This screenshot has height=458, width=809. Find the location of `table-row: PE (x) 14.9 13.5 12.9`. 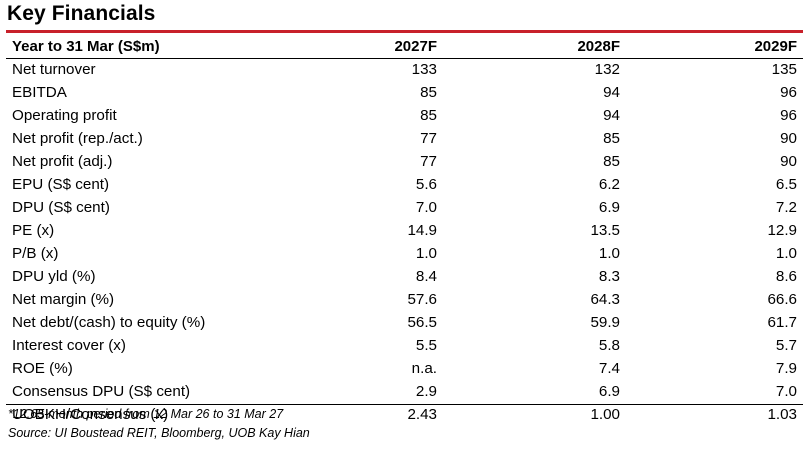

table-row: PE (x) 14.9 13.5 12.9 is located at coordinates (404, 231).